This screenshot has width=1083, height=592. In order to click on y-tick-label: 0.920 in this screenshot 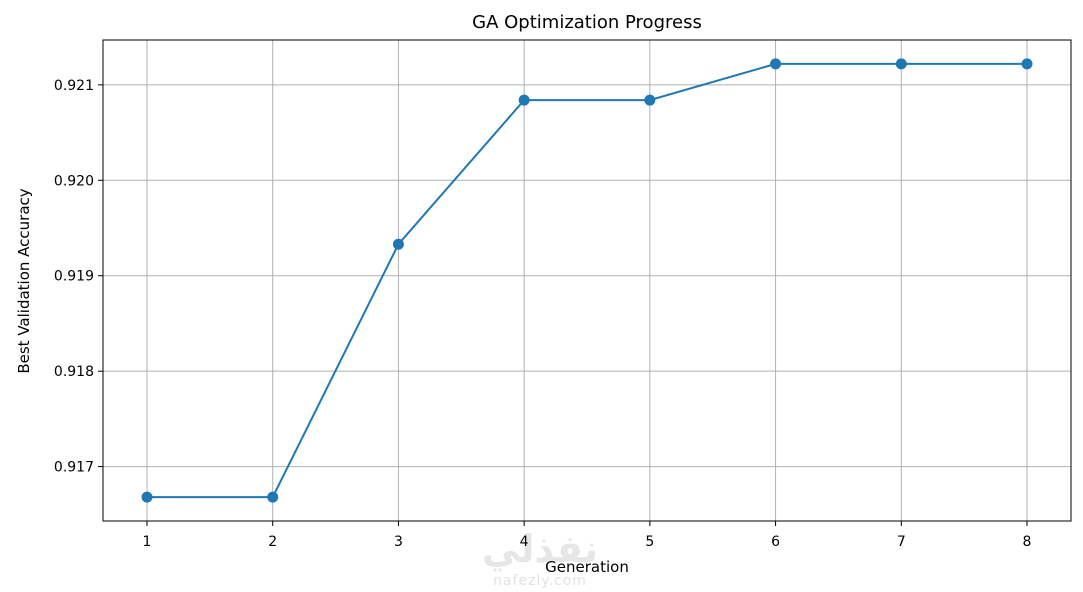, I will do `click(74, 181)`.